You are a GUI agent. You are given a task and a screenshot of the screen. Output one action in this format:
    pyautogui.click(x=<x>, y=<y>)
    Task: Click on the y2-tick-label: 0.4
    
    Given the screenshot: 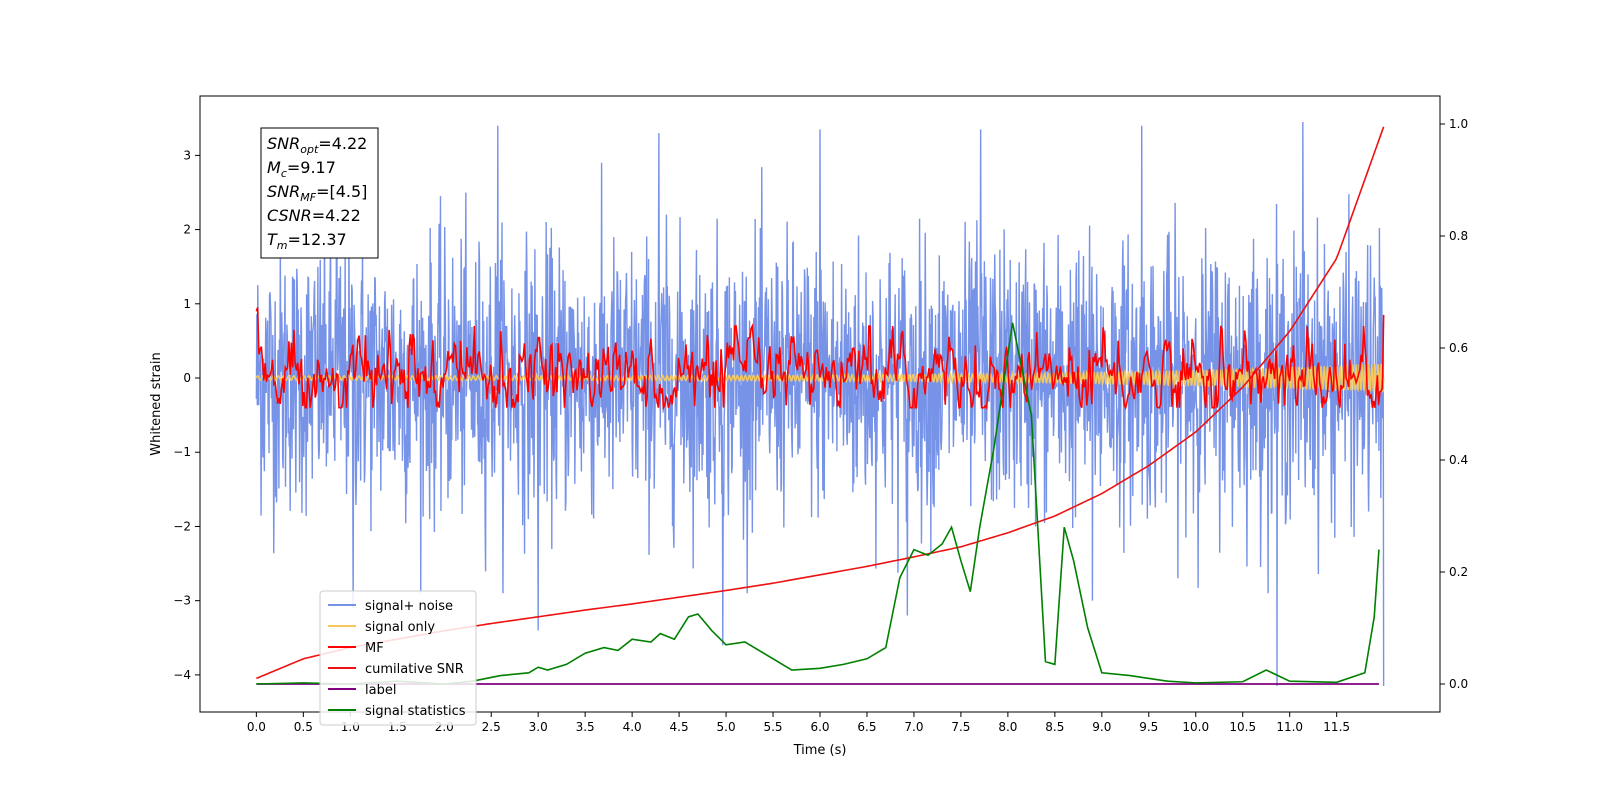 What is the action you would take?
    pyautogui.click(x=1458, y=460)
    